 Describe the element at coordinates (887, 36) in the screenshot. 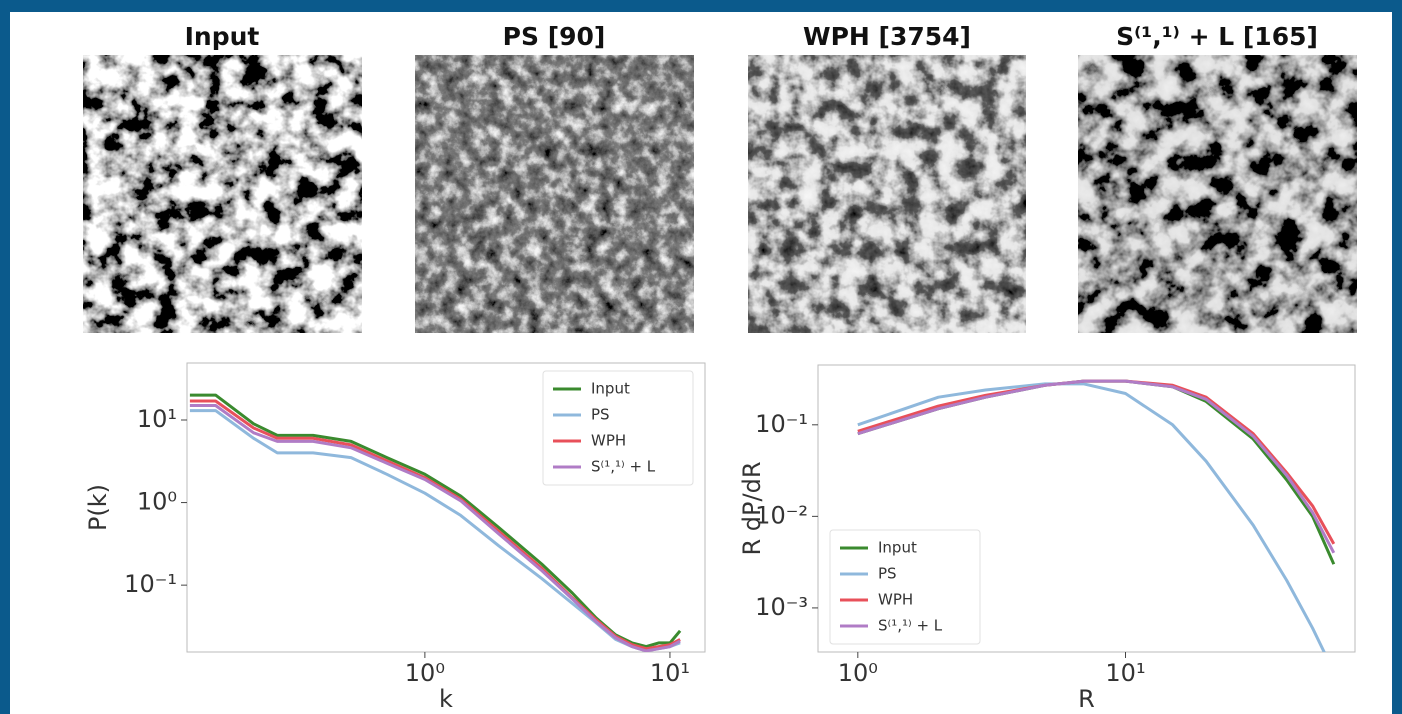

I see `panel-title: WPH [3754]` at that location.